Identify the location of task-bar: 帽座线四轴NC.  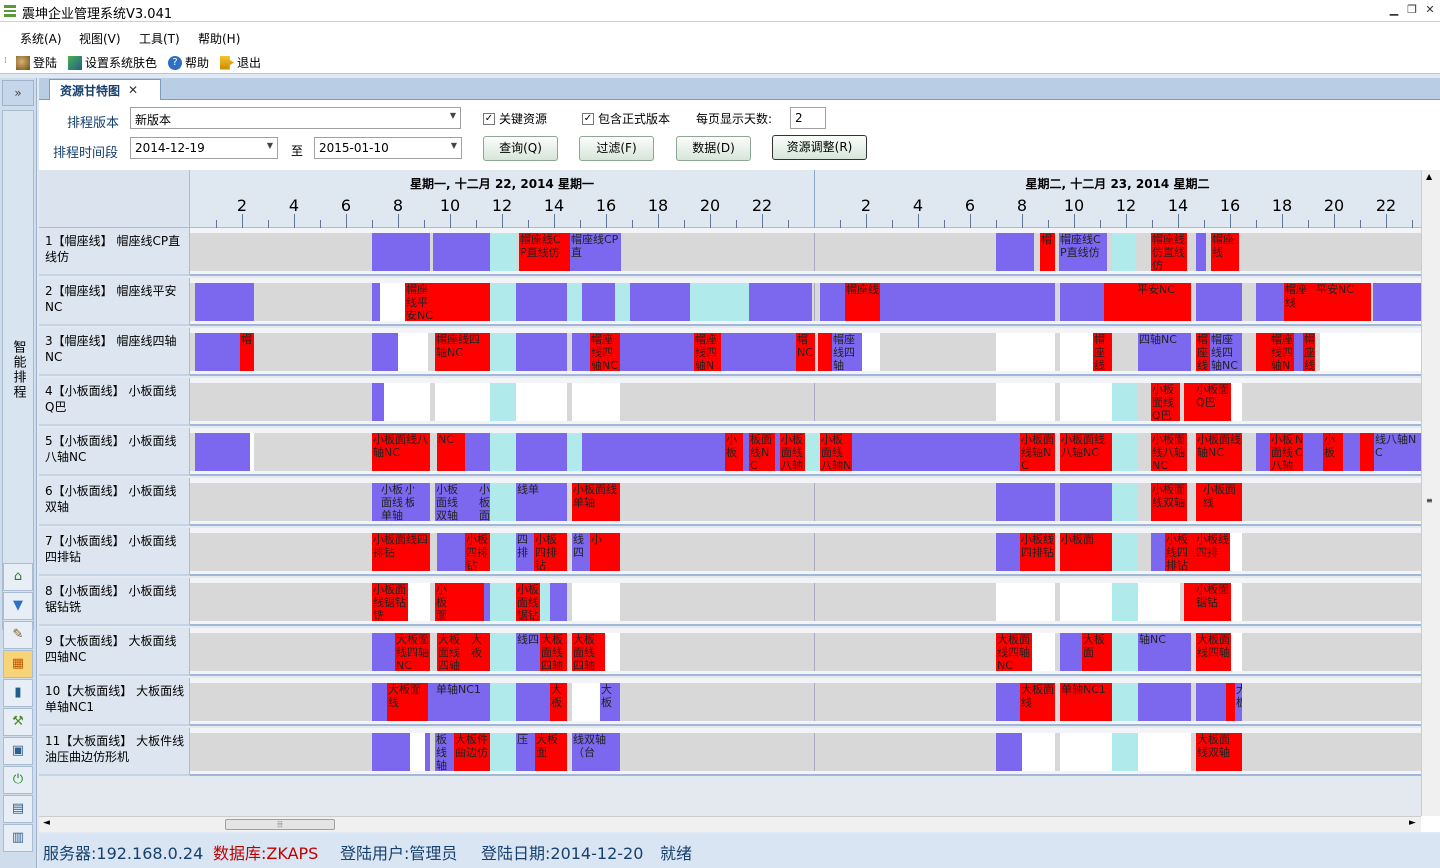
(605, 352).